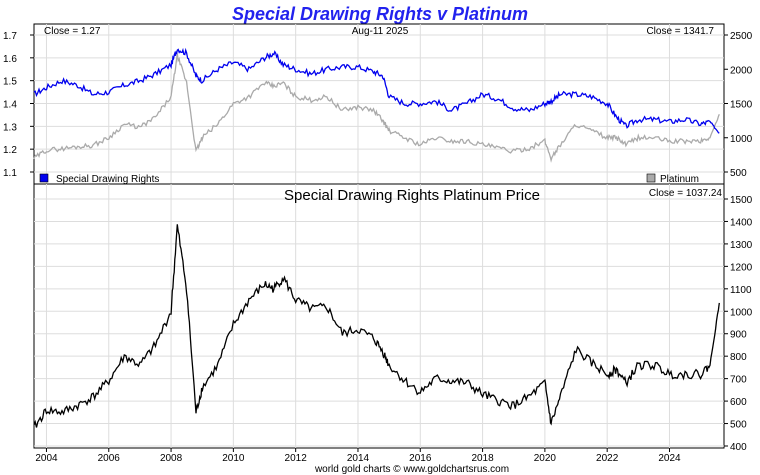 This screenshot has width=760, height=475. I want to click on legend-platinum-swatch, so click(651, 178).